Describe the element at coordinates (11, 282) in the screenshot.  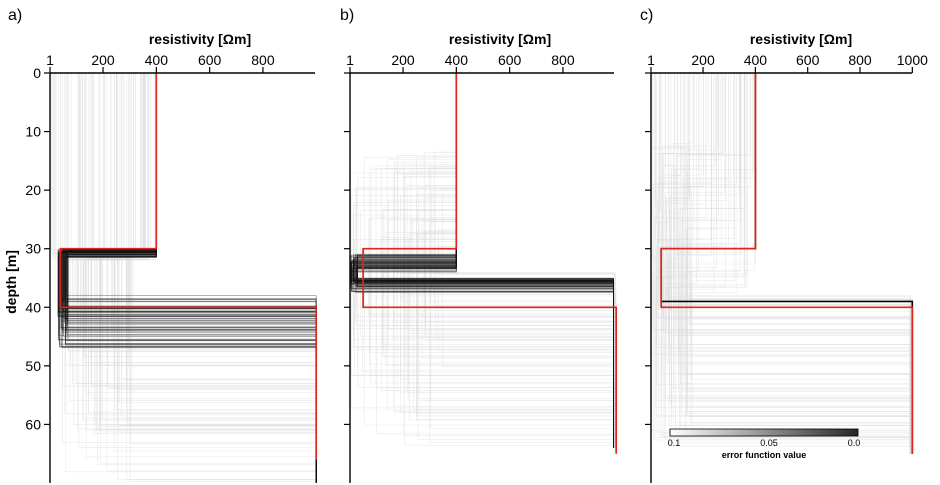
I see `y-axis-title: depth [m]` at that location.